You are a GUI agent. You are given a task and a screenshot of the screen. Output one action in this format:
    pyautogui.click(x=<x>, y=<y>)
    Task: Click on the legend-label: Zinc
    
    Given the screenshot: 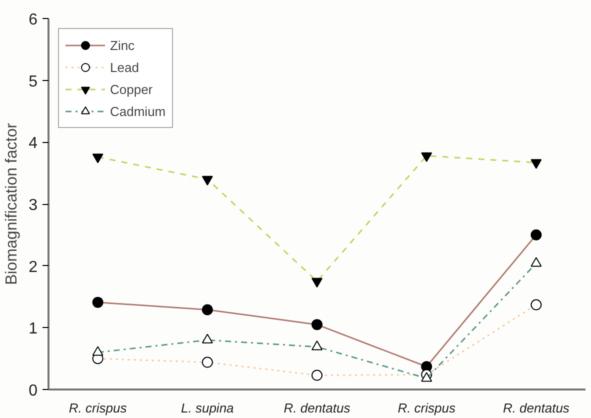 What is the action you would take?
    pyautogui.click(x=122, y=45)
    